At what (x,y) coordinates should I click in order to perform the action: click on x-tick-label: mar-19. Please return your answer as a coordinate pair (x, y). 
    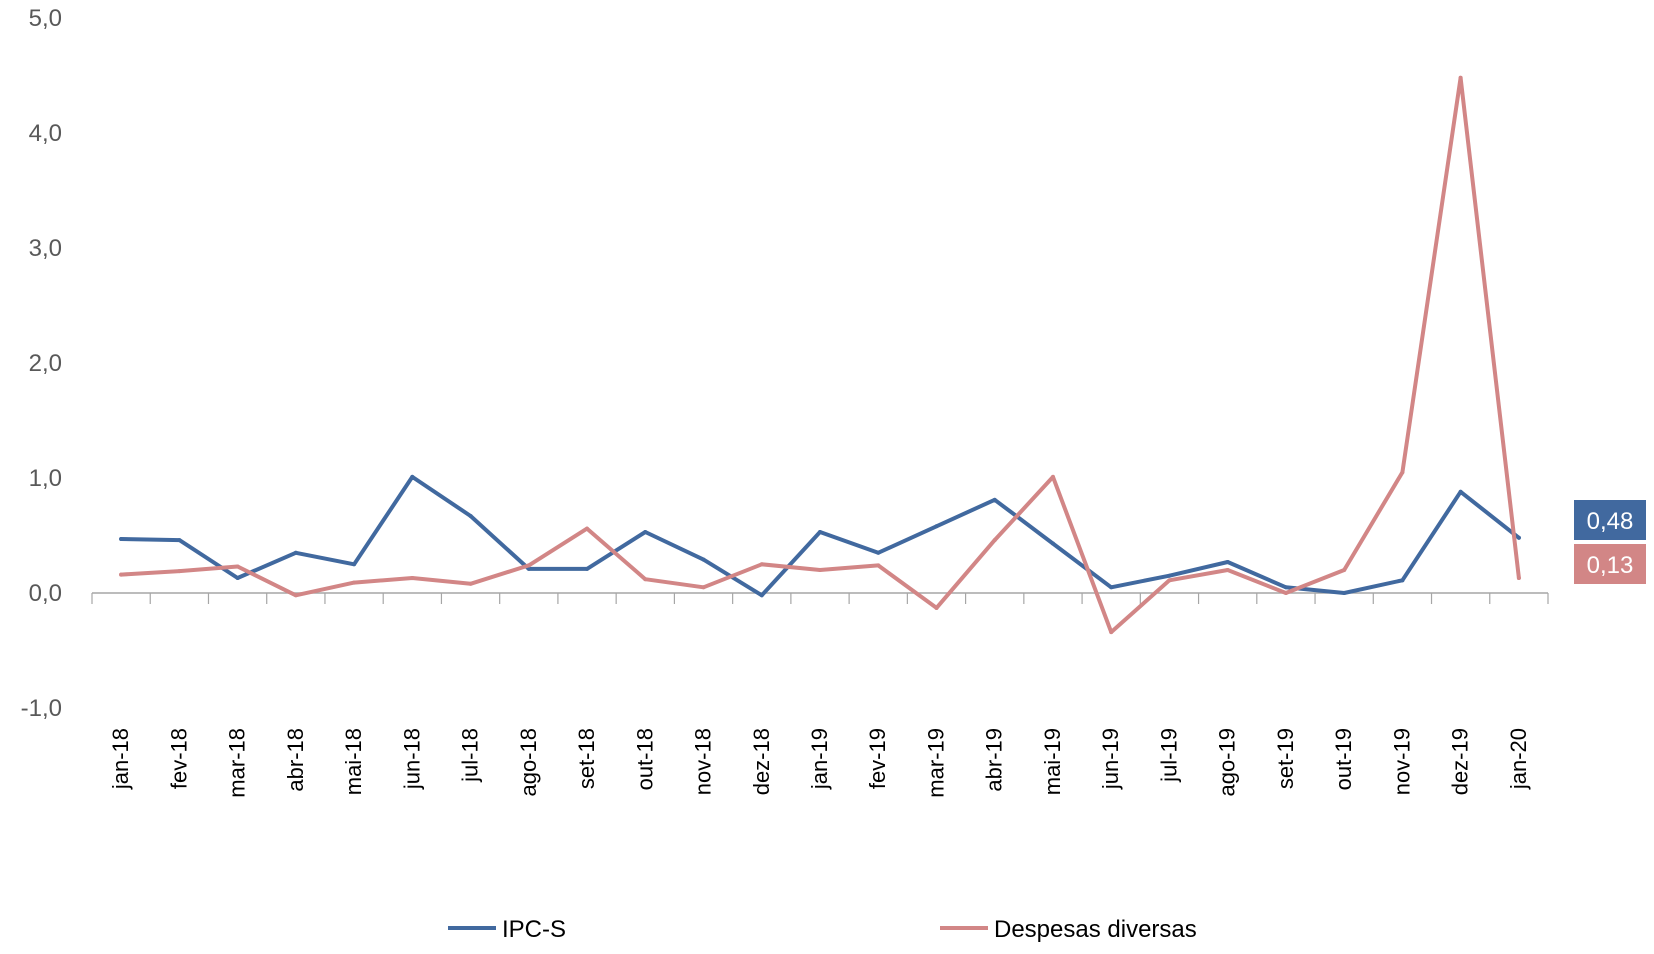
    Looking at the image, I should click on (935, 763).